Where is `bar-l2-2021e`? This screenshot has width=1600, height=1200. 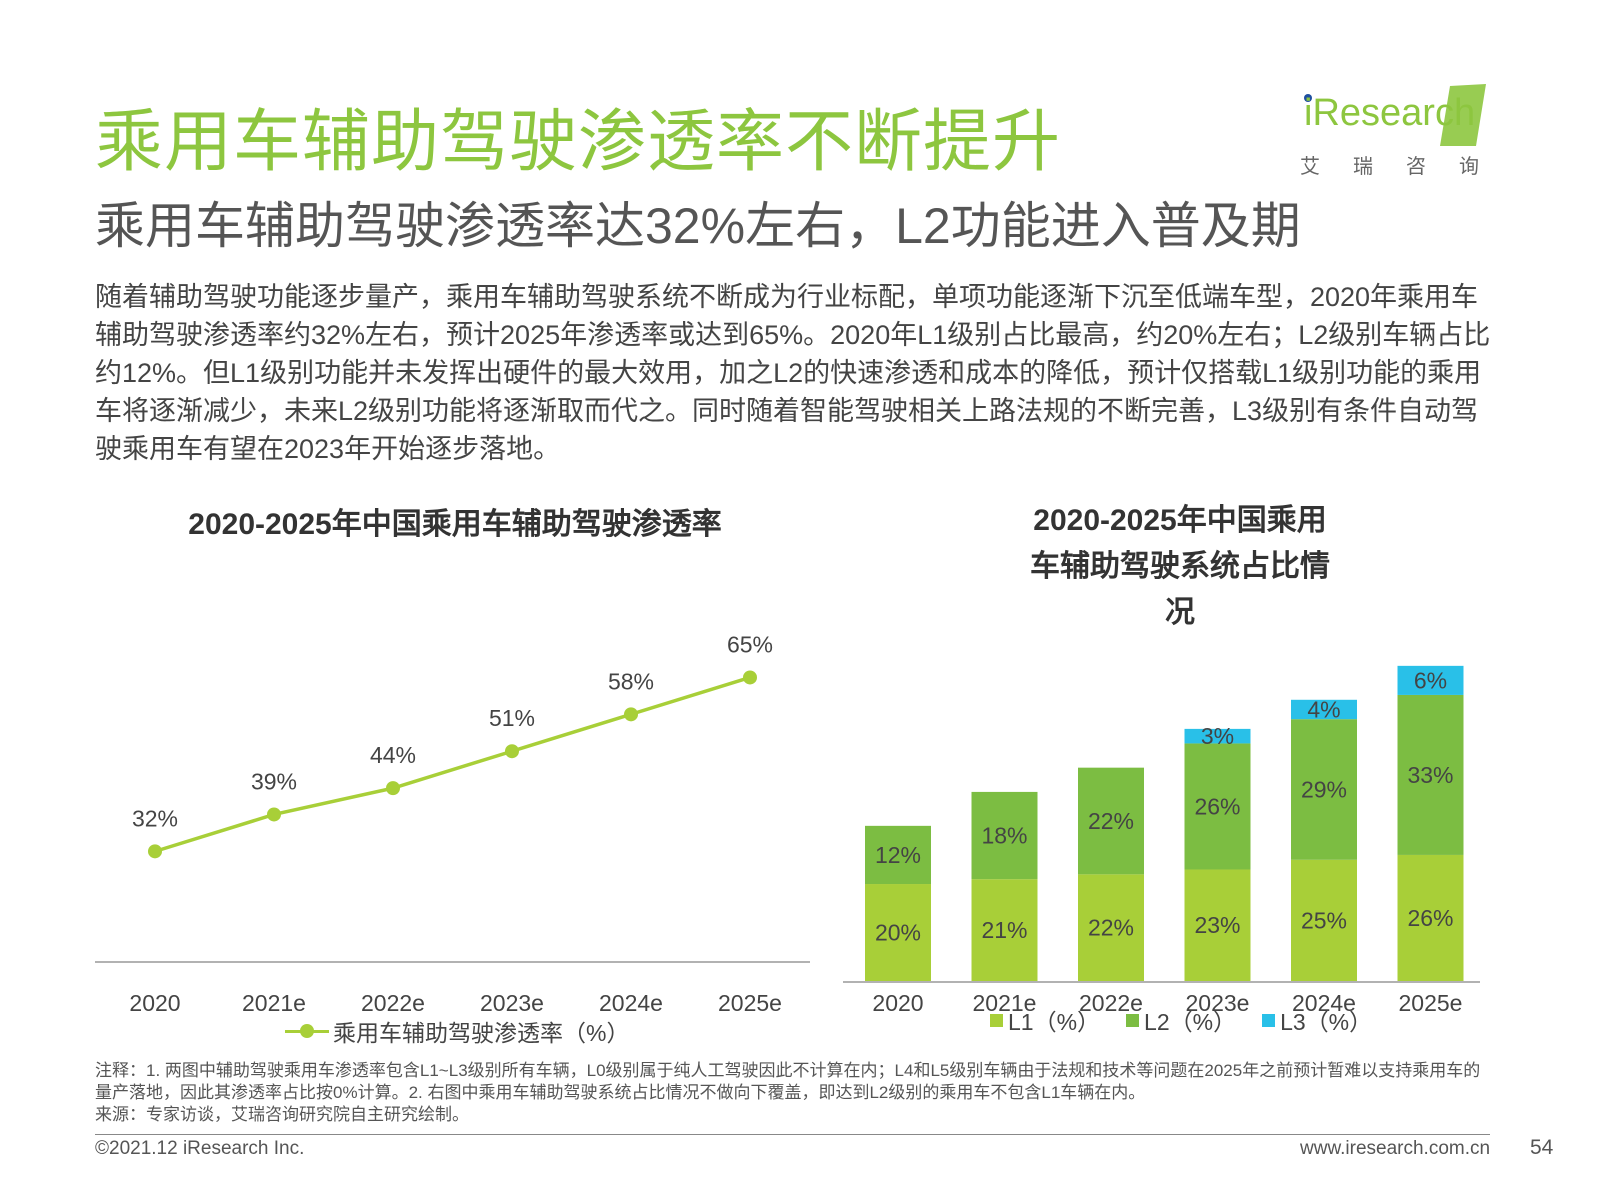
bar-l2-2021e is located at coordinates (1004, 835).